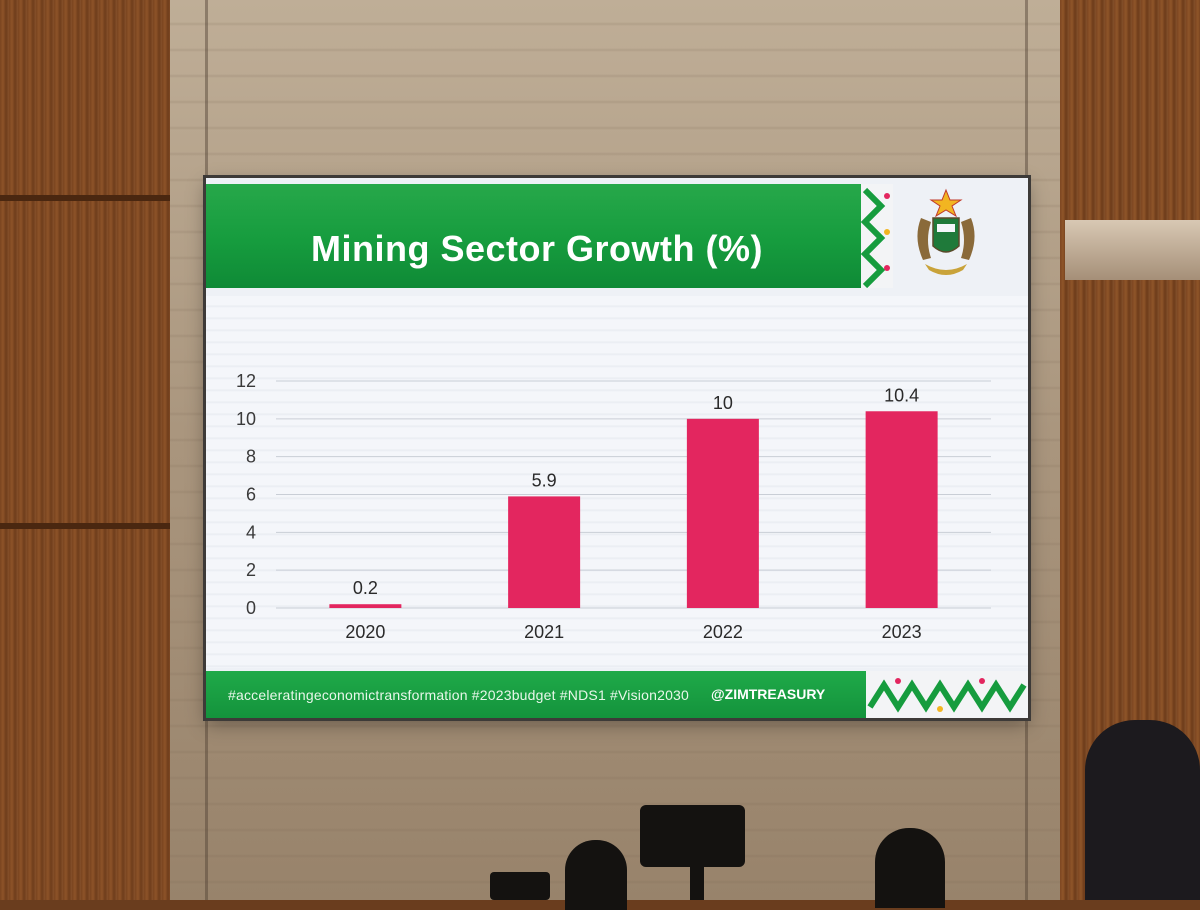 Image resolution: width=1200 pixels, height=910 pixels. Describe the element at coordinates (877, 236) in the screenshot. I see `zigzag-pattern-icon` at that location.